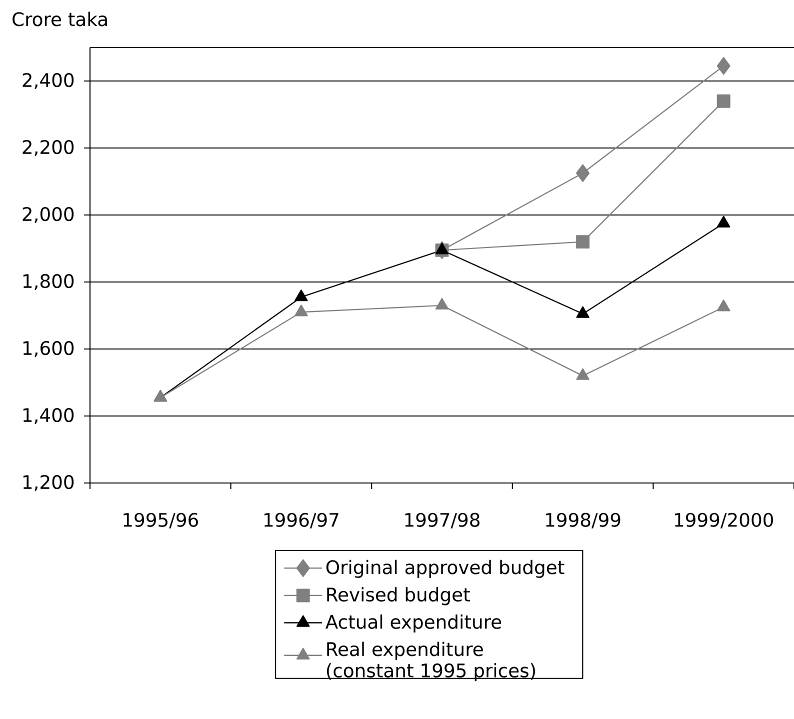  What do you see at coordinates (59, 19) in the screenshot?
I see `y-axis-title: Crore taka` at bounding box center [59, 19].